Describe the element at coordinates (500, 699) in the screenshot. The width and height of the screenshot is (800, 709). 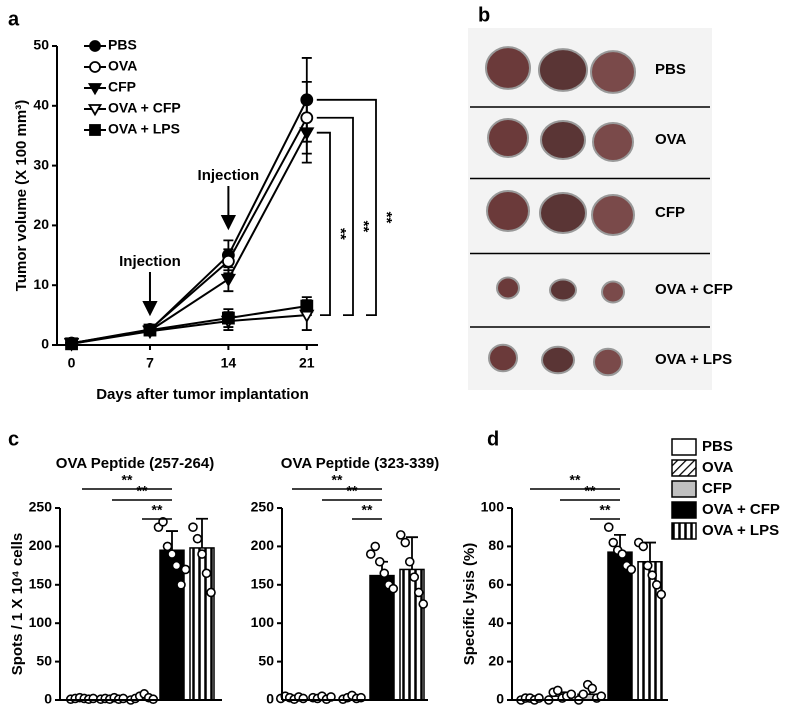
I see `y-tick-label: 0` at that location.